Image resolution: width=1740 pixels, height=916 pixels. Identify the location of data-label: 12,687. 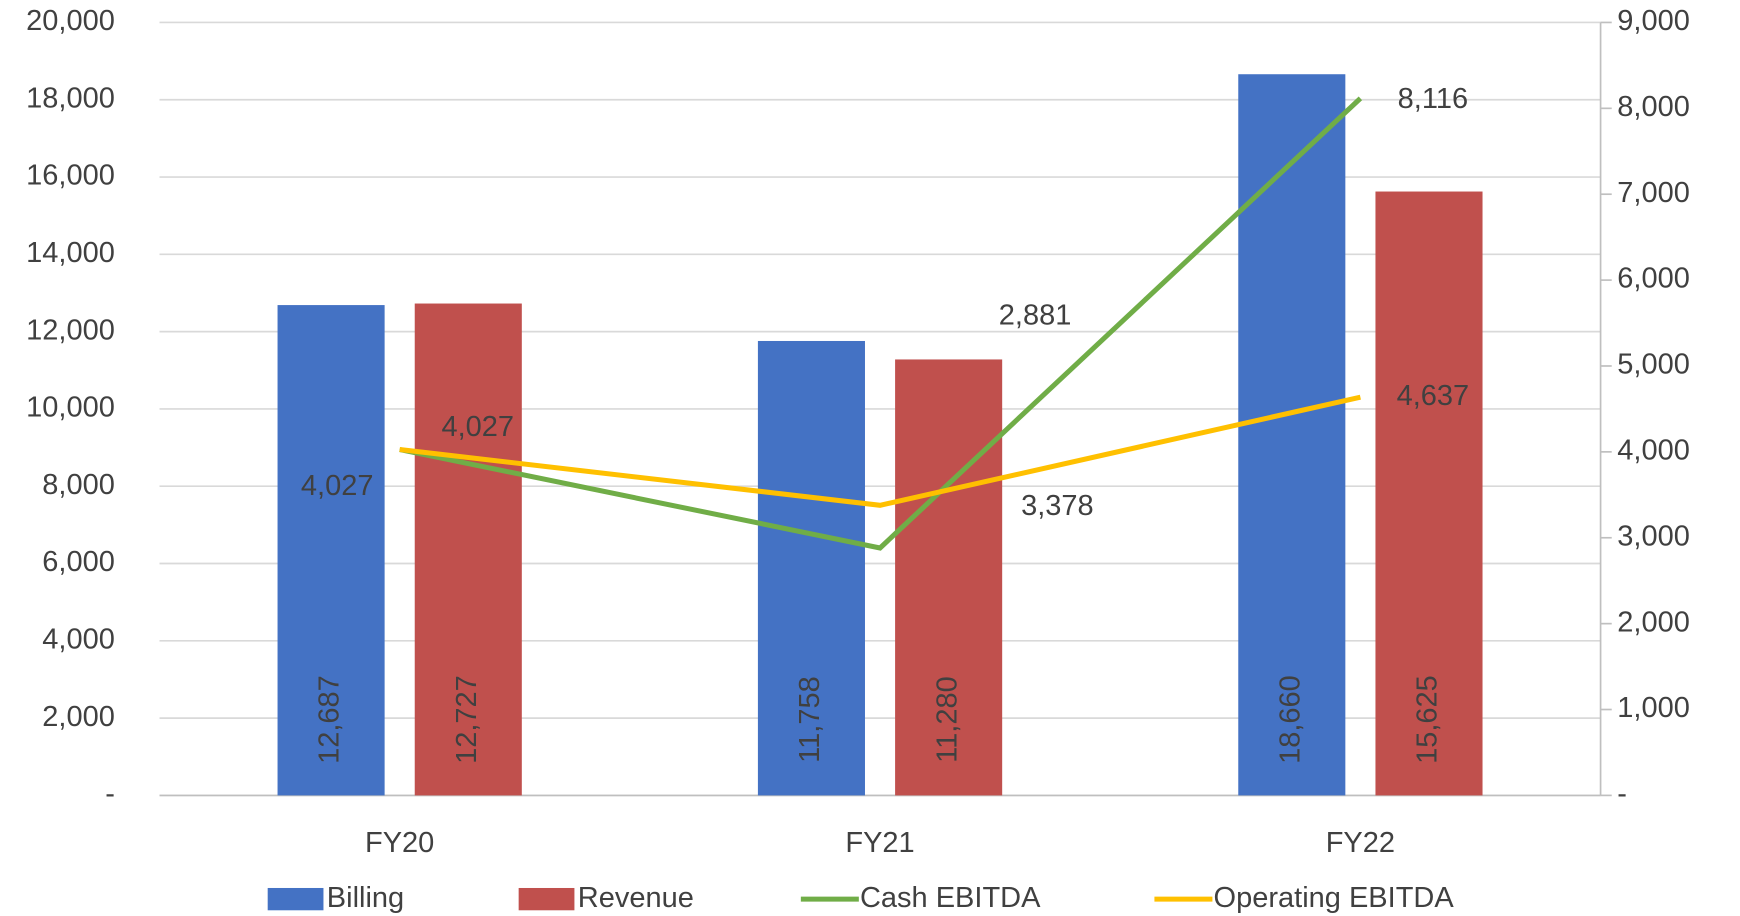
(330, 719).